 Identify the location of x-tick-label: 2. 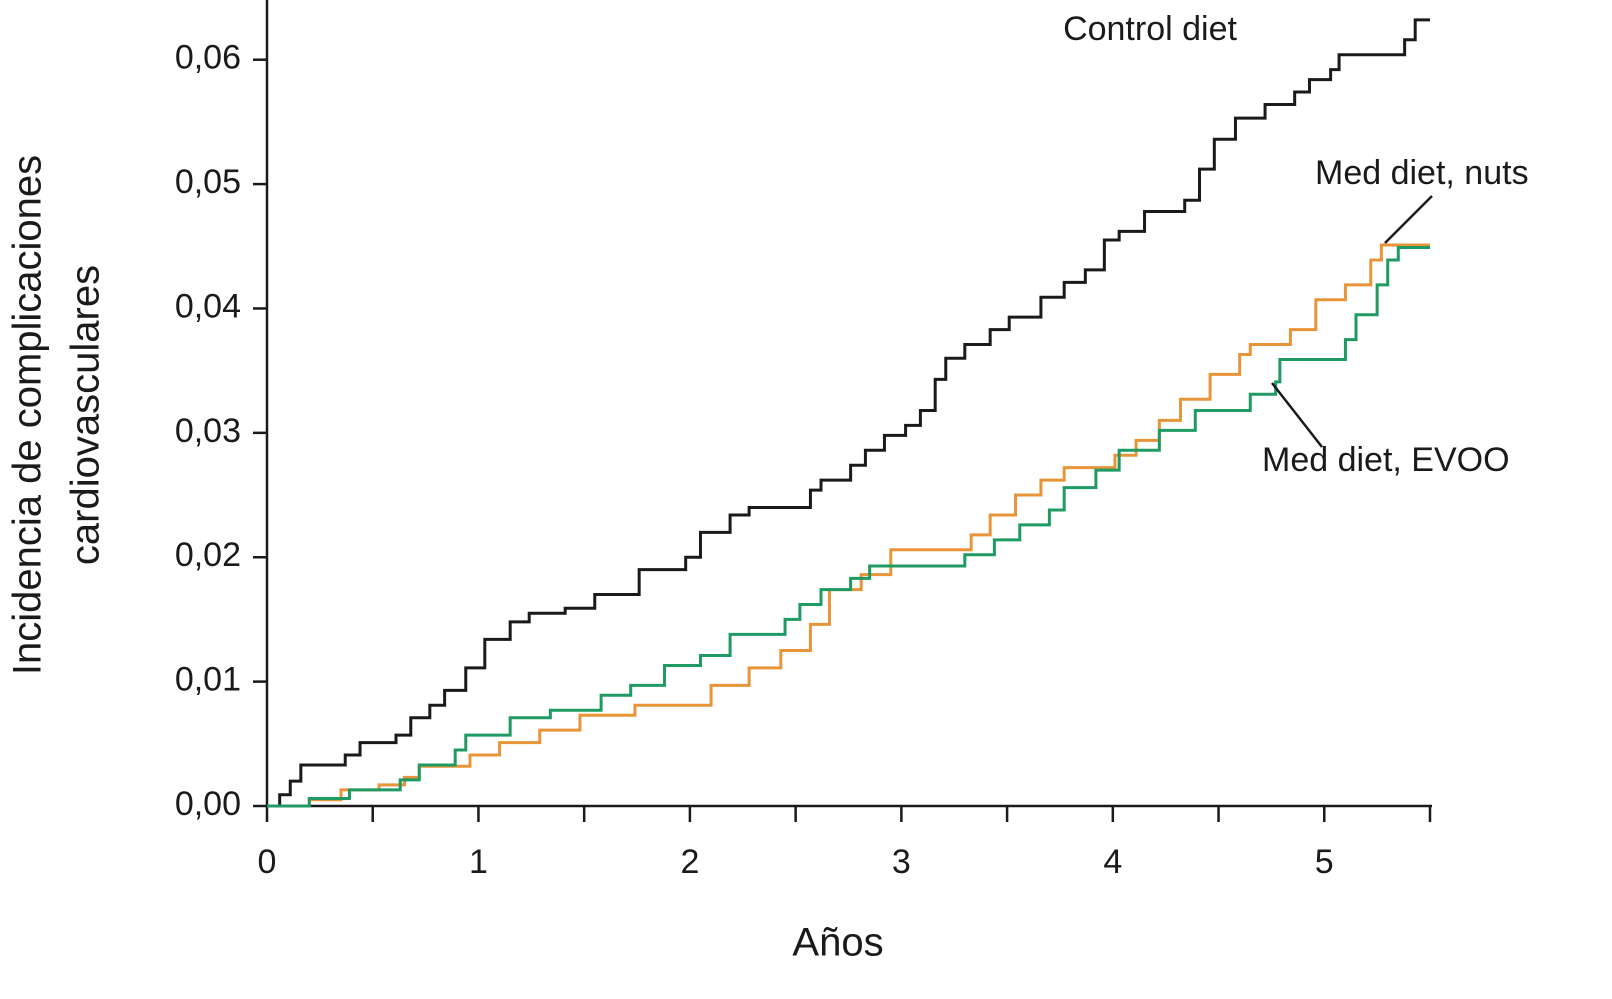
(689, 862).